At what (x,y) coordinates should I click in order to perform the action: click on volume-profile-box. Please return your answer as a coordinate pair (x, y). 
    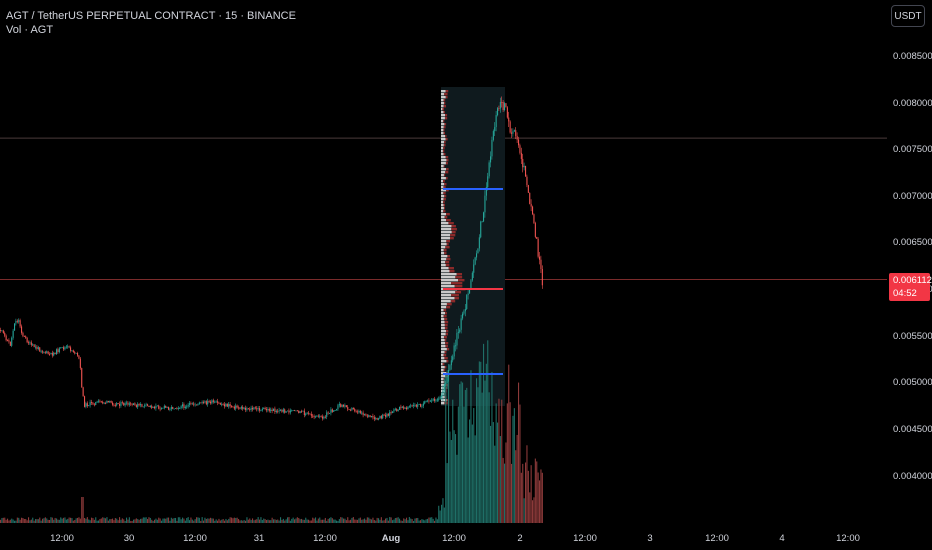
    Looking at the image, I should click on (473, 246).